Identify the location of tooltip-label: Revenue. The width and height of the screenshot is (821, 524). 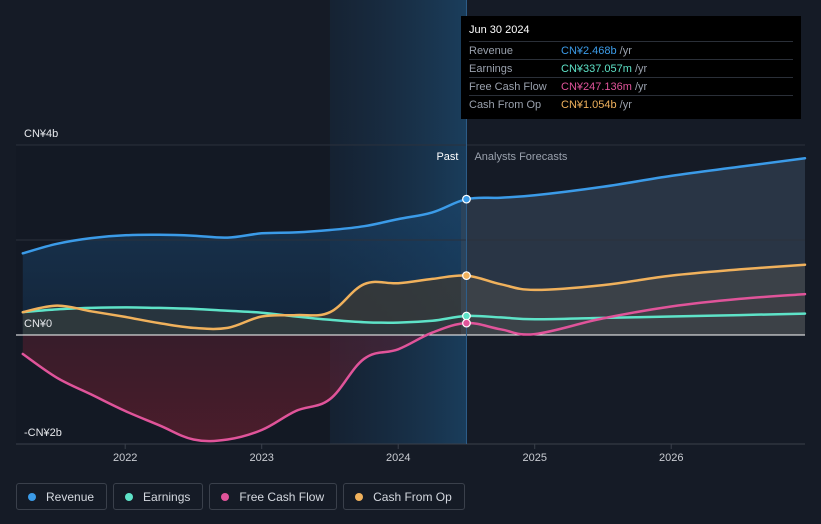
(491, 50).